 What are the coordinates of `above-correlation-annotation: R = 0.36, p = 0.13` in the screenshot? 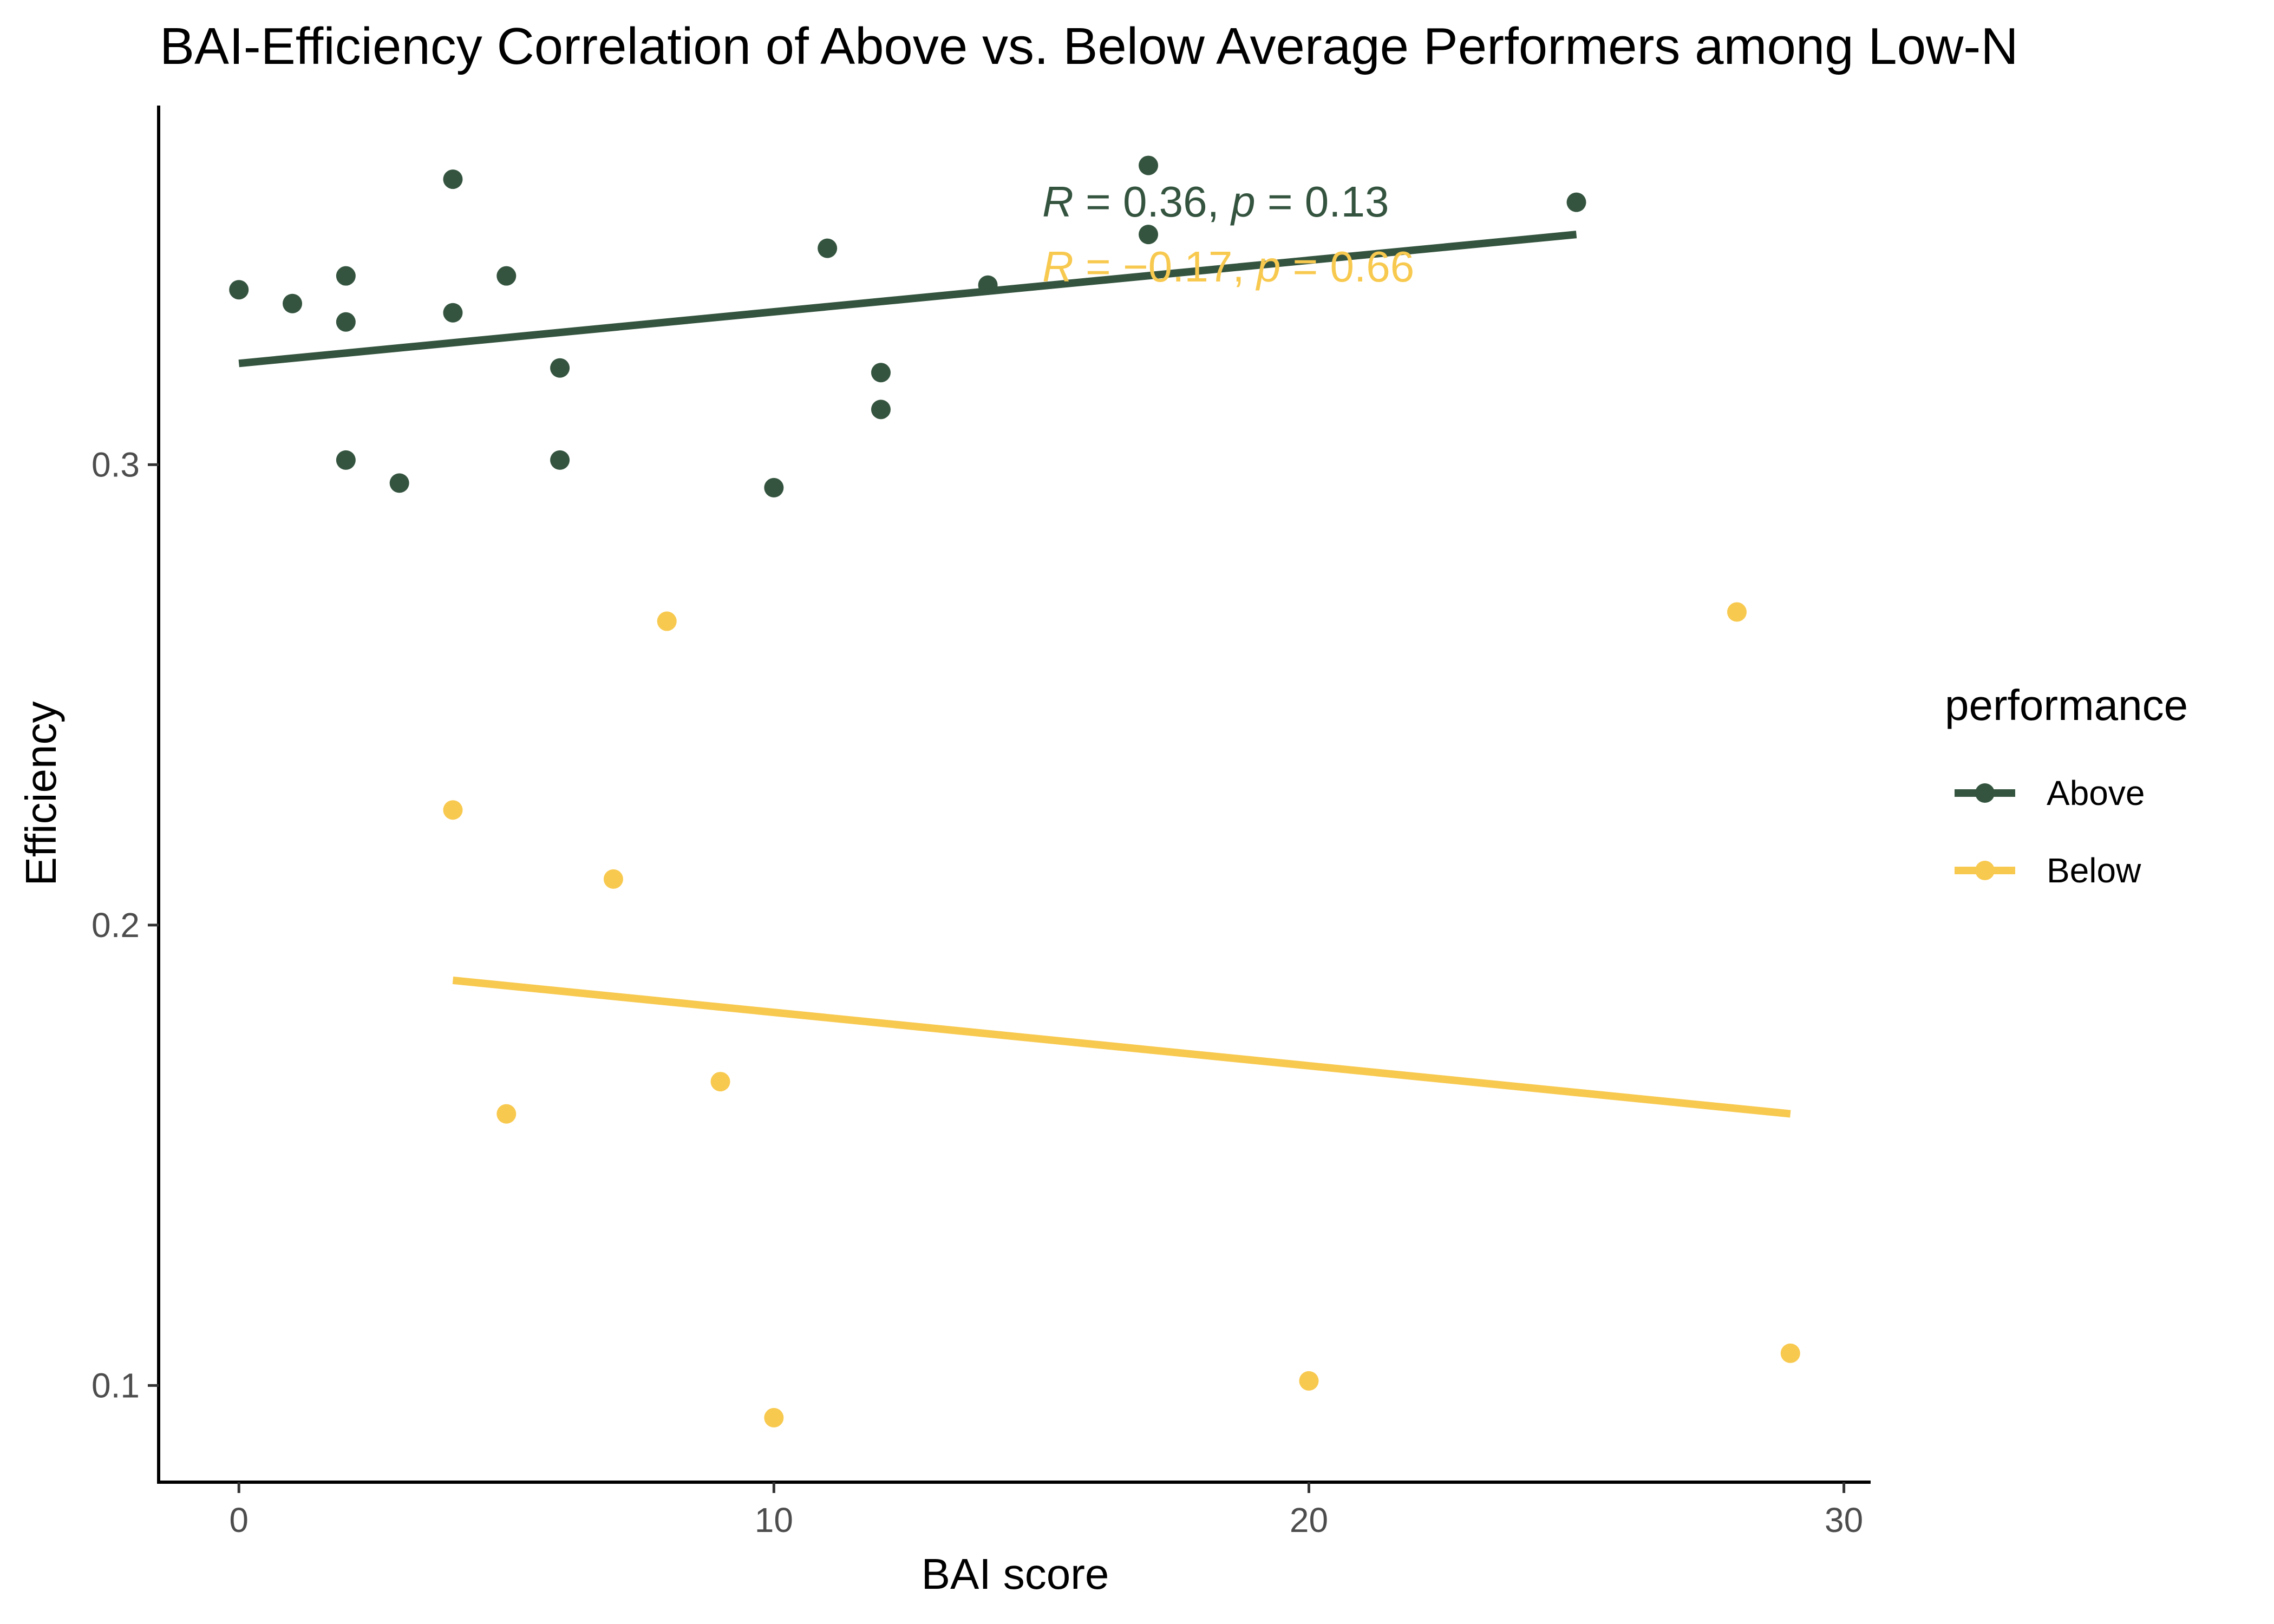 It's located at (1216, 202).